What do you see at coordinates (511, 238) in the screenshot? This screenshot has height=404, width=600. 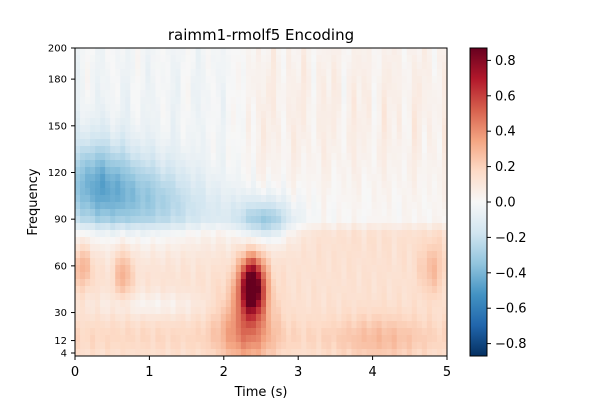 I see `colorbar-tick-label: −0.2` at bounding box center [511, 238].